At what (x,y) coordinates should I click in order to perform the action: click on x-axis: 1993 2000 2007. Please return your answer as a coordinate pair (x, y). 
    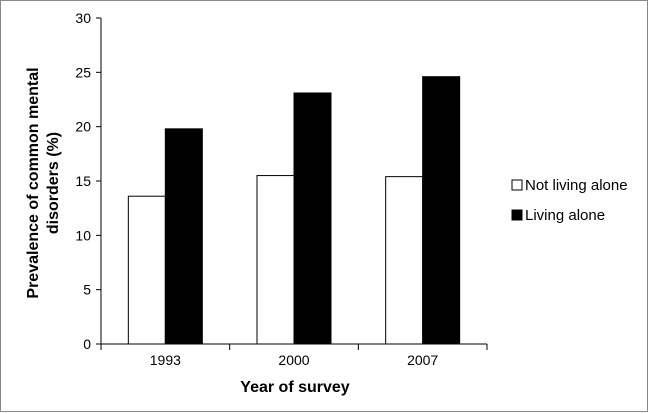
    Looking at the image, I should click on (294, 355).